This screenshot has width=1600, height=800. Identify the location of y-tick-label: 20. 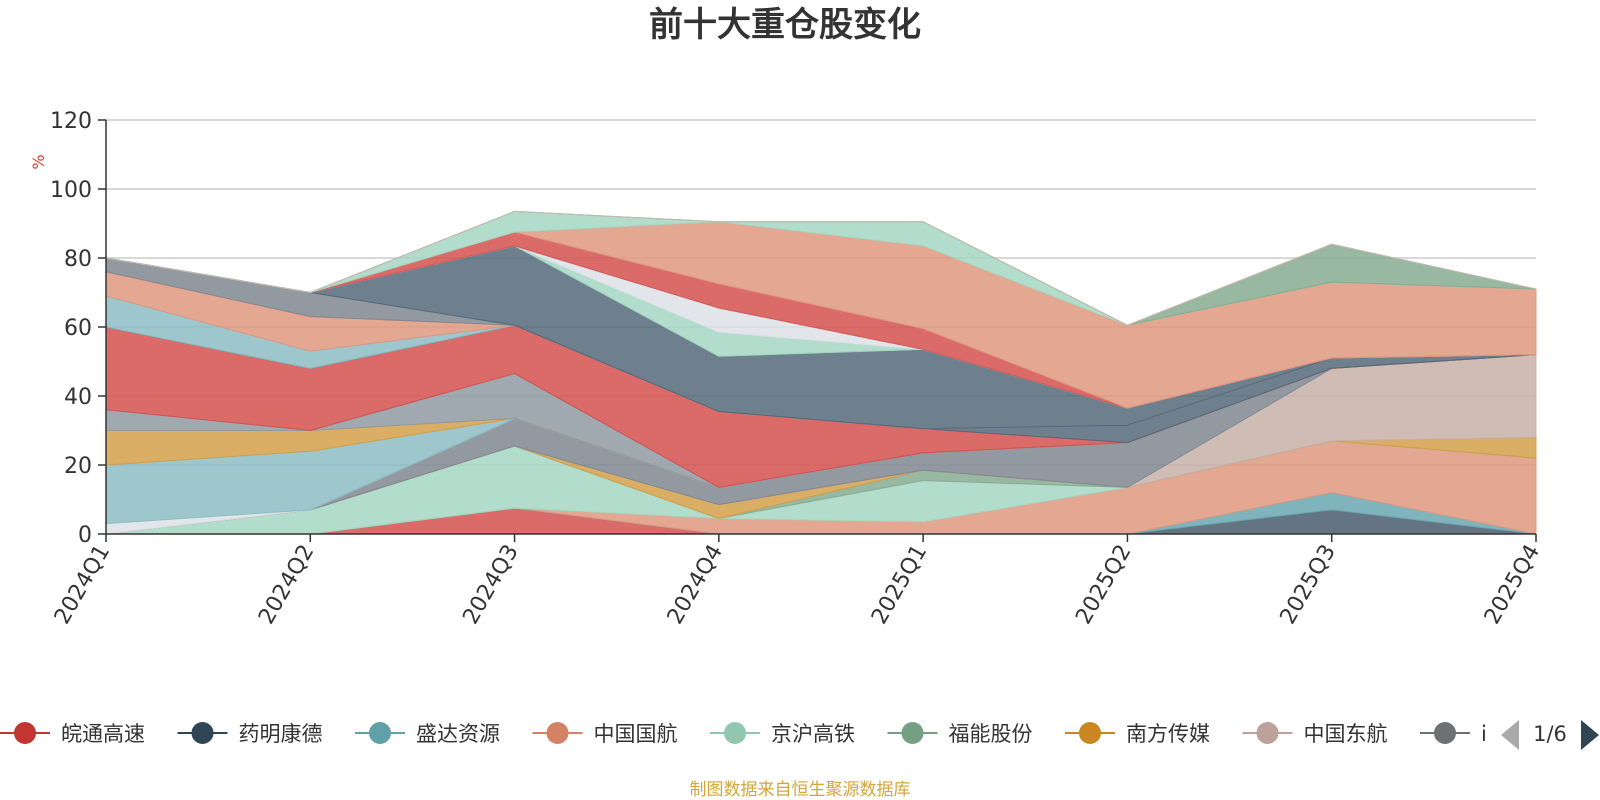
(78, 466).